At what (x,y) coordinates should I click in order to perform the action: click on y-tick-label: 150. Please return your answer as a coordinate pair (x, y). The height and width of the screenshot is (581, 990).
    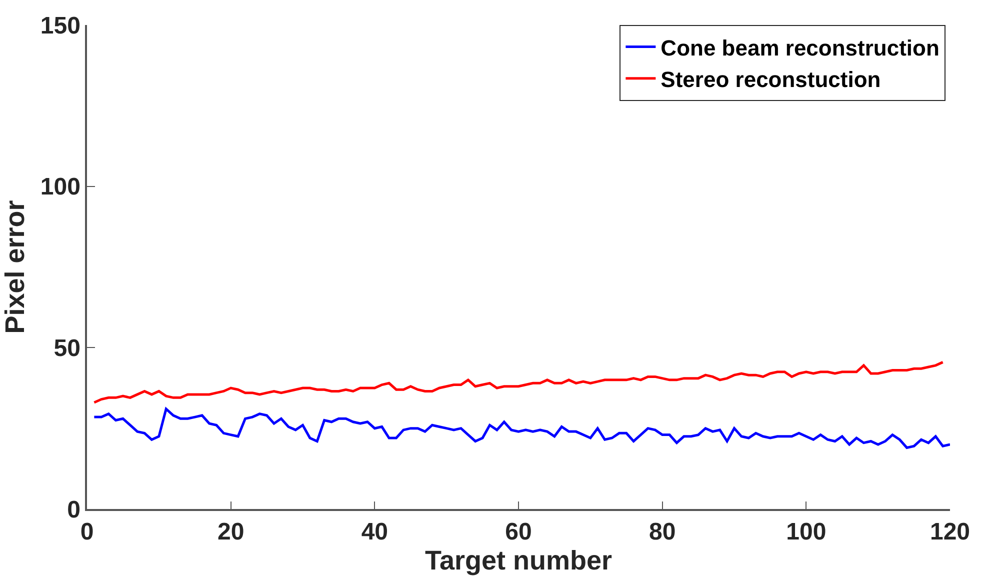
    Looking at the image, I should click on (60, 26).